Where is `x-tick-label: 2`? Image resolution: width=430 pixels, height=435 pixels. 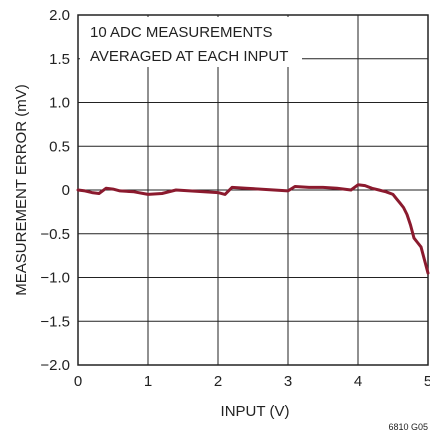 x-tick-label: 2 is located at coordinates (218, 381).